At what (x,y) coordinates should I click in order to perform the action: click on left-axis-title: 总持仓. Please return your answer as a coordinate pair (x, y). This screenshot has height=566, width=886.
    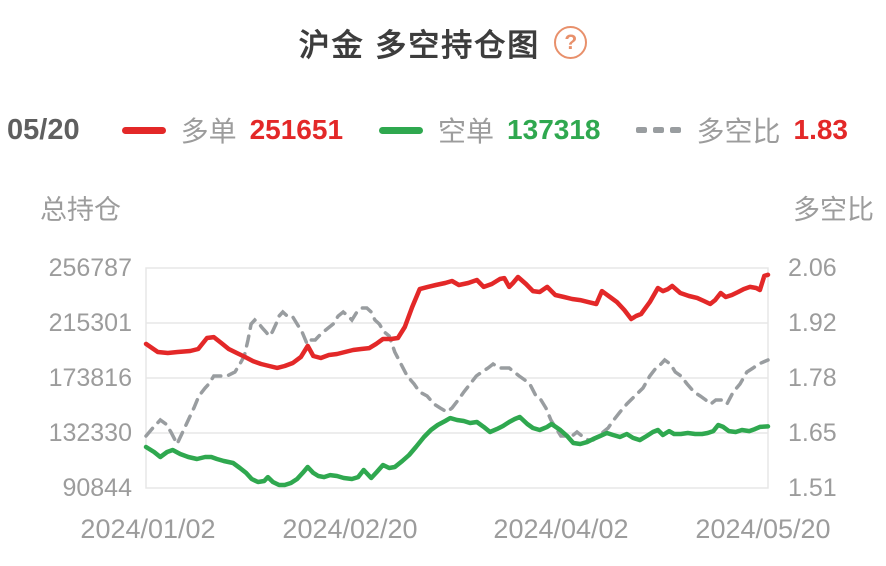
    Looking at the image, I should click on (80, 210).